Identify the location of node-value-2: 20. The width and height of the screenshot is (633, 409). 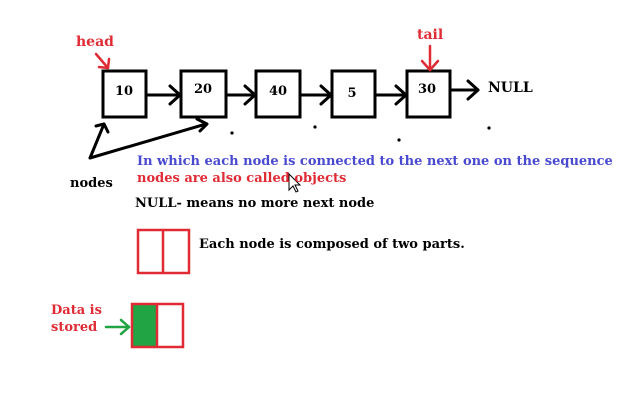
(203, 89).